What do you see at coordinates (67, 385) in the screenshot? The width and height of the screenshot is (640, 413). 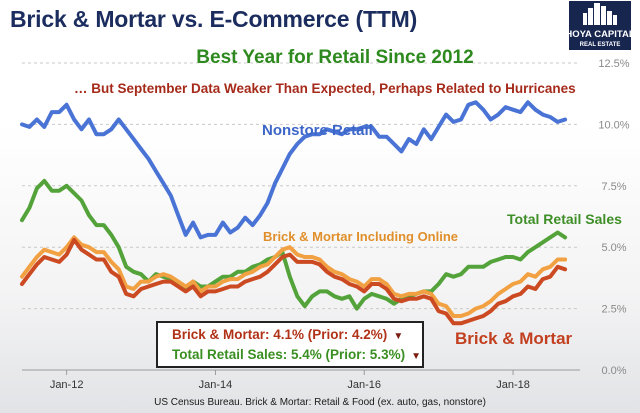 I see `x-tick-label: Jan-12` at bounding box center [67, 385].